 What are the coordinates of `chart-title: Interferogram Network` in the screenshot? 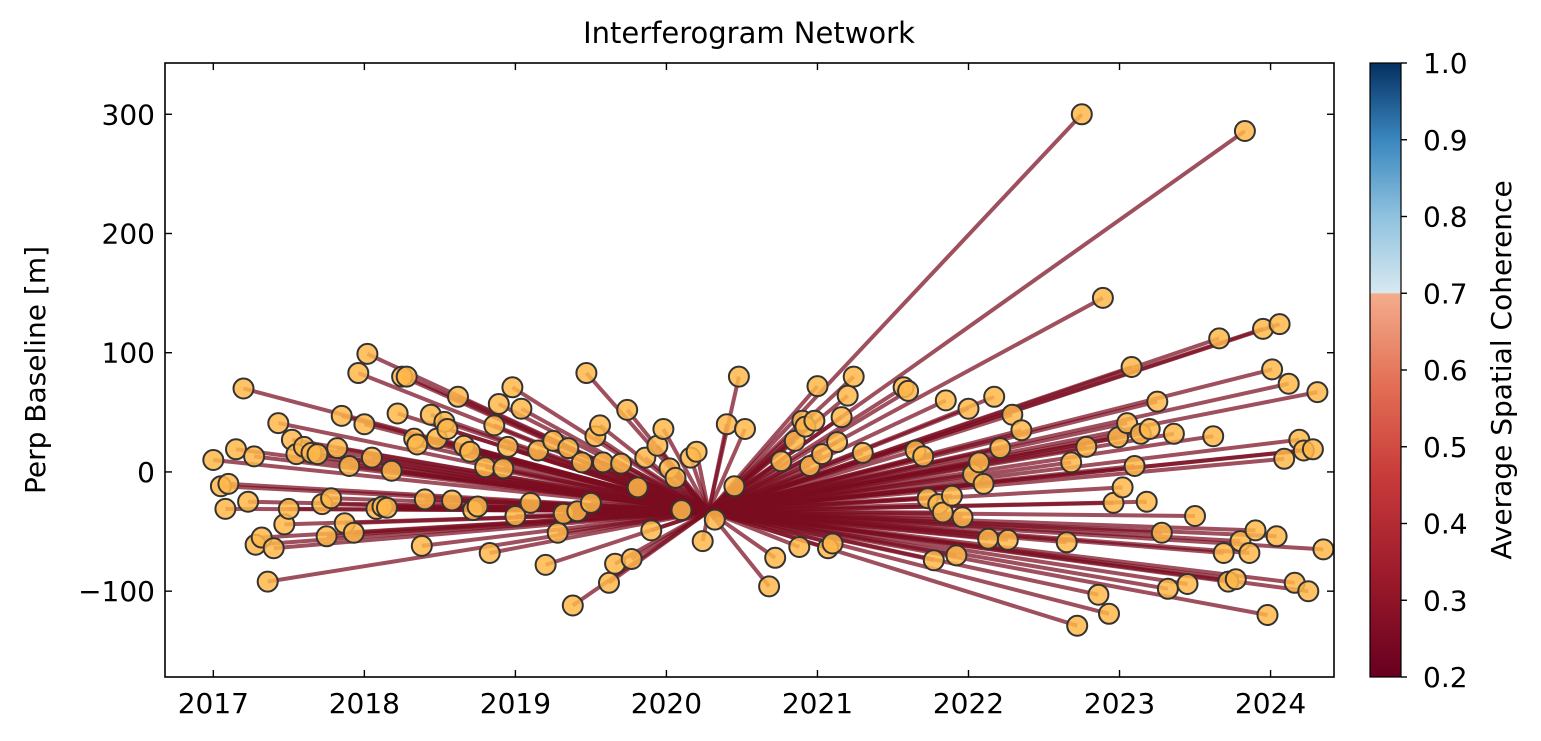 It's located at (749, 33).